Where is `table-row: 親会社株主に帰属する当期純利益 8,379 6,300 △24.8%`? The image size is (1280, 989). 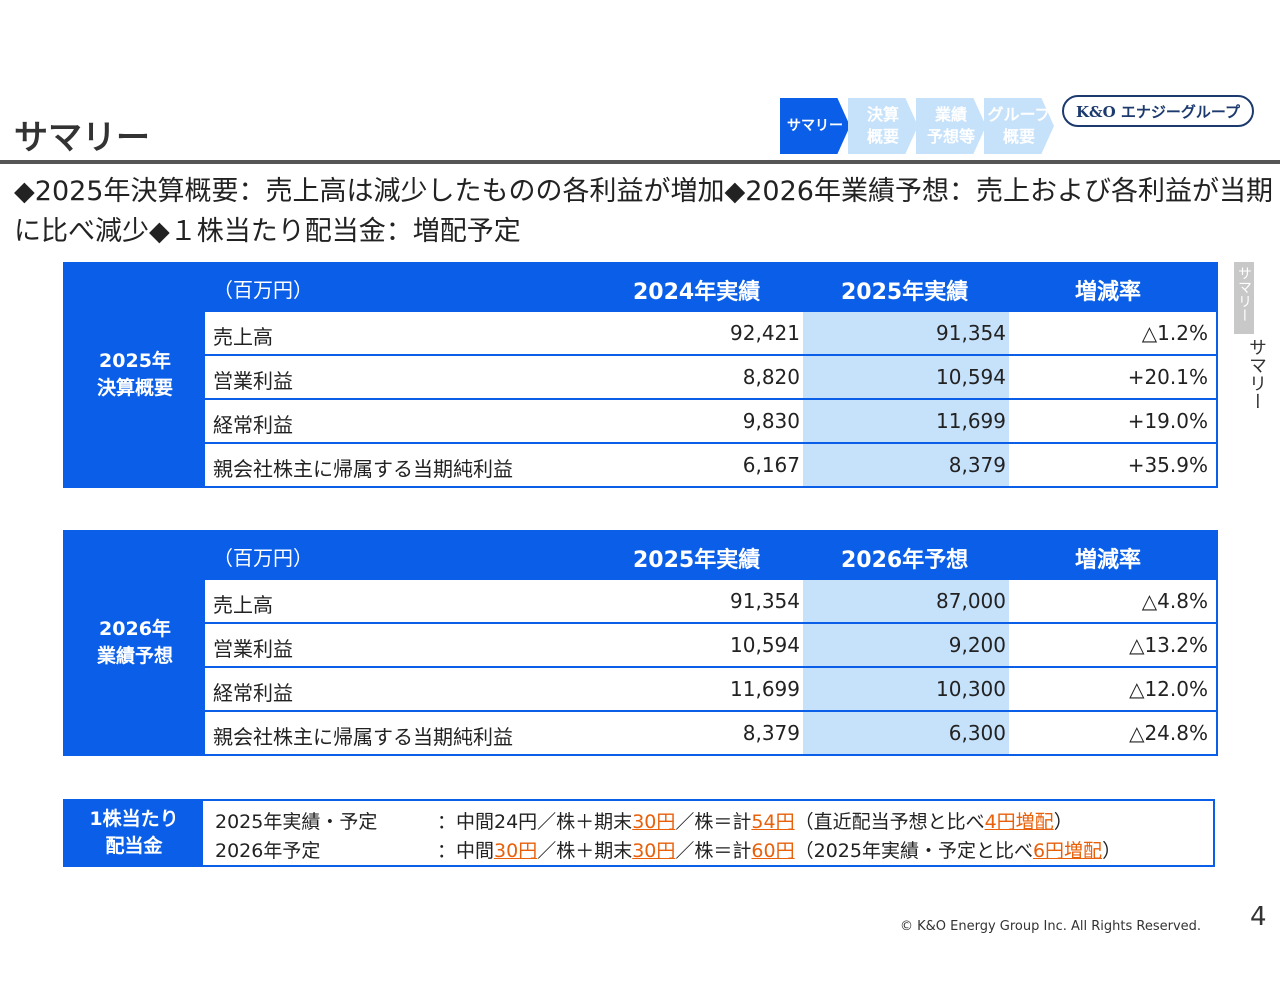
table-row: 親会社株主に帰属する当期純利益 8,379 6,300 △24.8% is located at coordinates (710, 732).